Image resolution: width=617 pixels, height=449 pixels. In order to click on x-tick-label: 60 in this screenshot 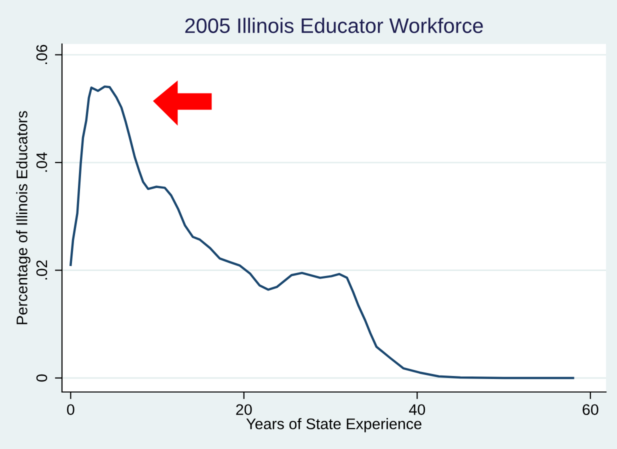, I will do `click(590, 410)`.